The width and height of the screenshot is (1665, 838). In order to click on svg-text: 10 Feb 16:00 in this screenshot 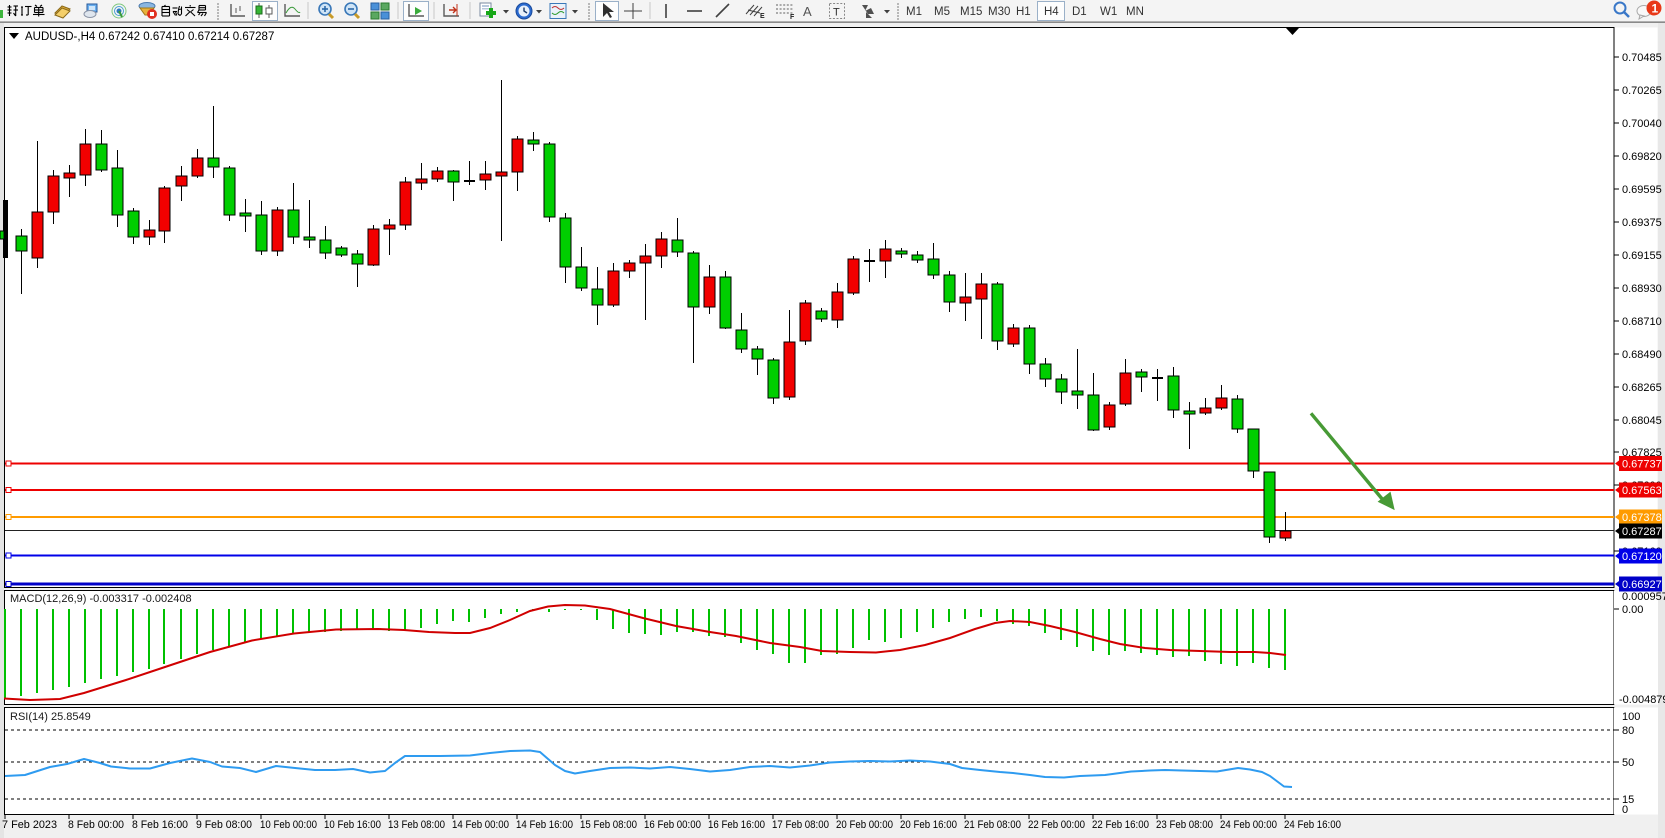, I will do `click(352, 825)`.